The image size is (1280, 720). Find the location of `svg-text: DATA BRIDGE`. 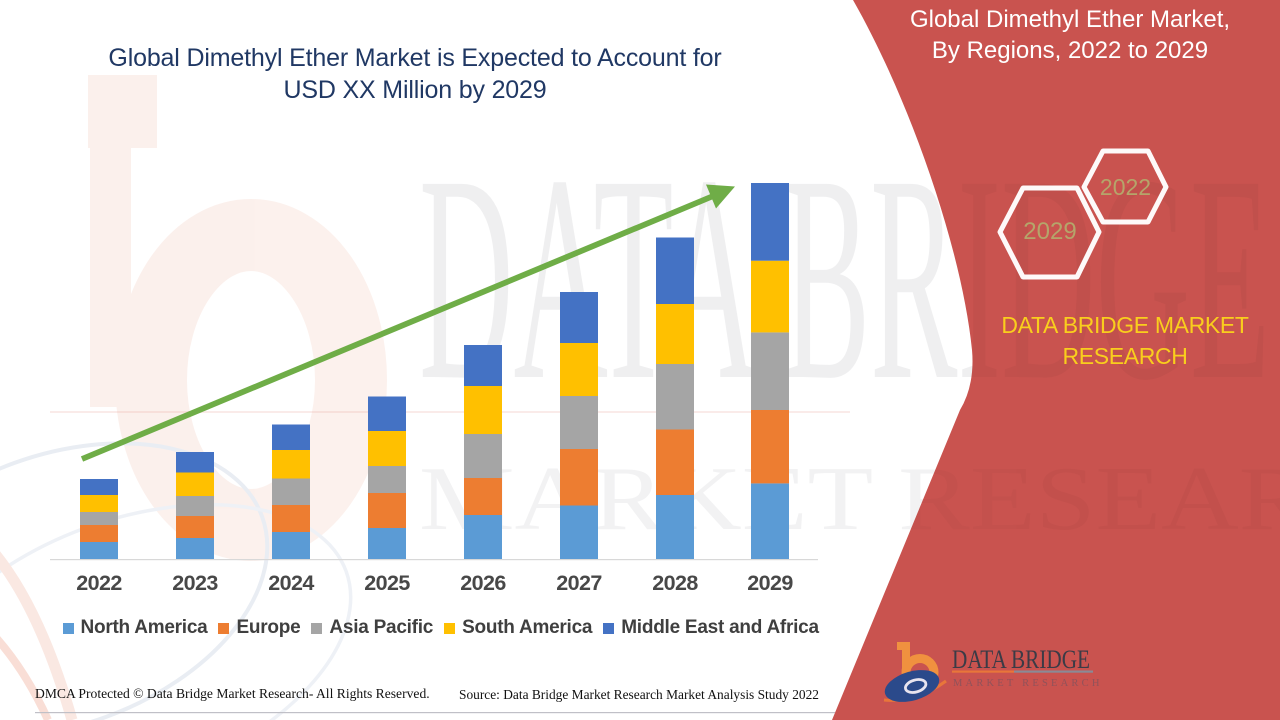

svg-text: DATA BRIDGE is located at coordinates (1021, 659).